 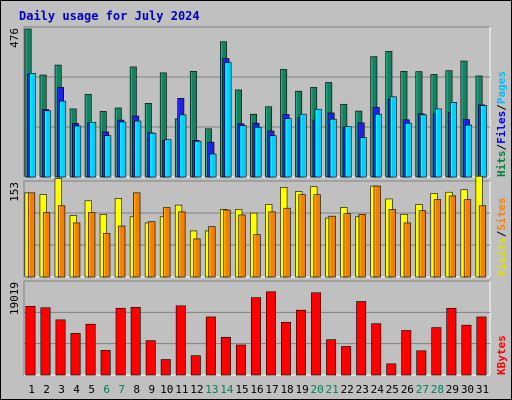 What do you see at coordinates (14, 298) in the screenshot?
I see `y-max-label: 19019` at bounding box center [14, 298].